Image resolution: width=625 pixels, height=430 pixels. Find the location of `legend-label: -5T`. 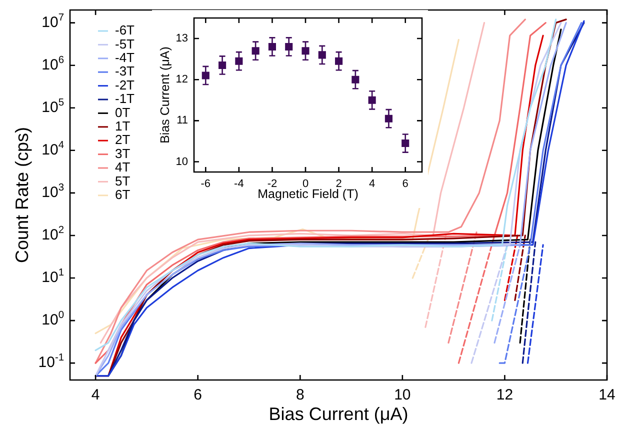

legend-label: -5T is located at coordinates (125, 44).